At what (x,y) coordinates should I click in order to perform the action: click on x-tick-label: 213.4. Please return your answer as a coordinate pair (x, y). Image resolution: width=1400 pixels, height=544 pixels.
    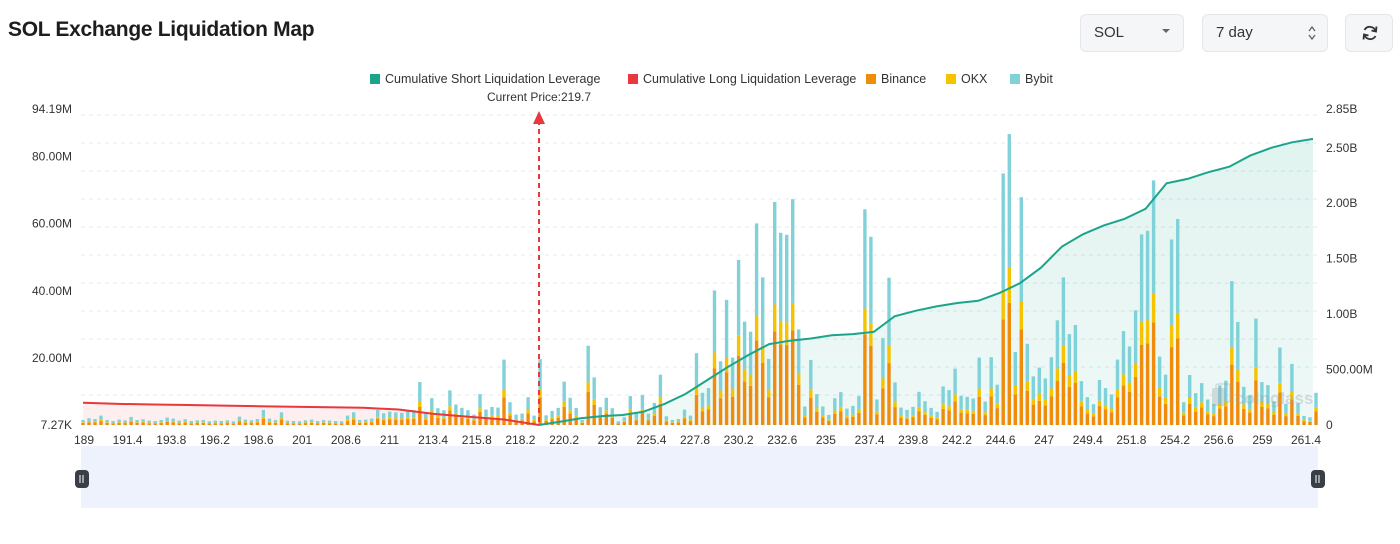
    Looking at the image, I should click on (433, 440).